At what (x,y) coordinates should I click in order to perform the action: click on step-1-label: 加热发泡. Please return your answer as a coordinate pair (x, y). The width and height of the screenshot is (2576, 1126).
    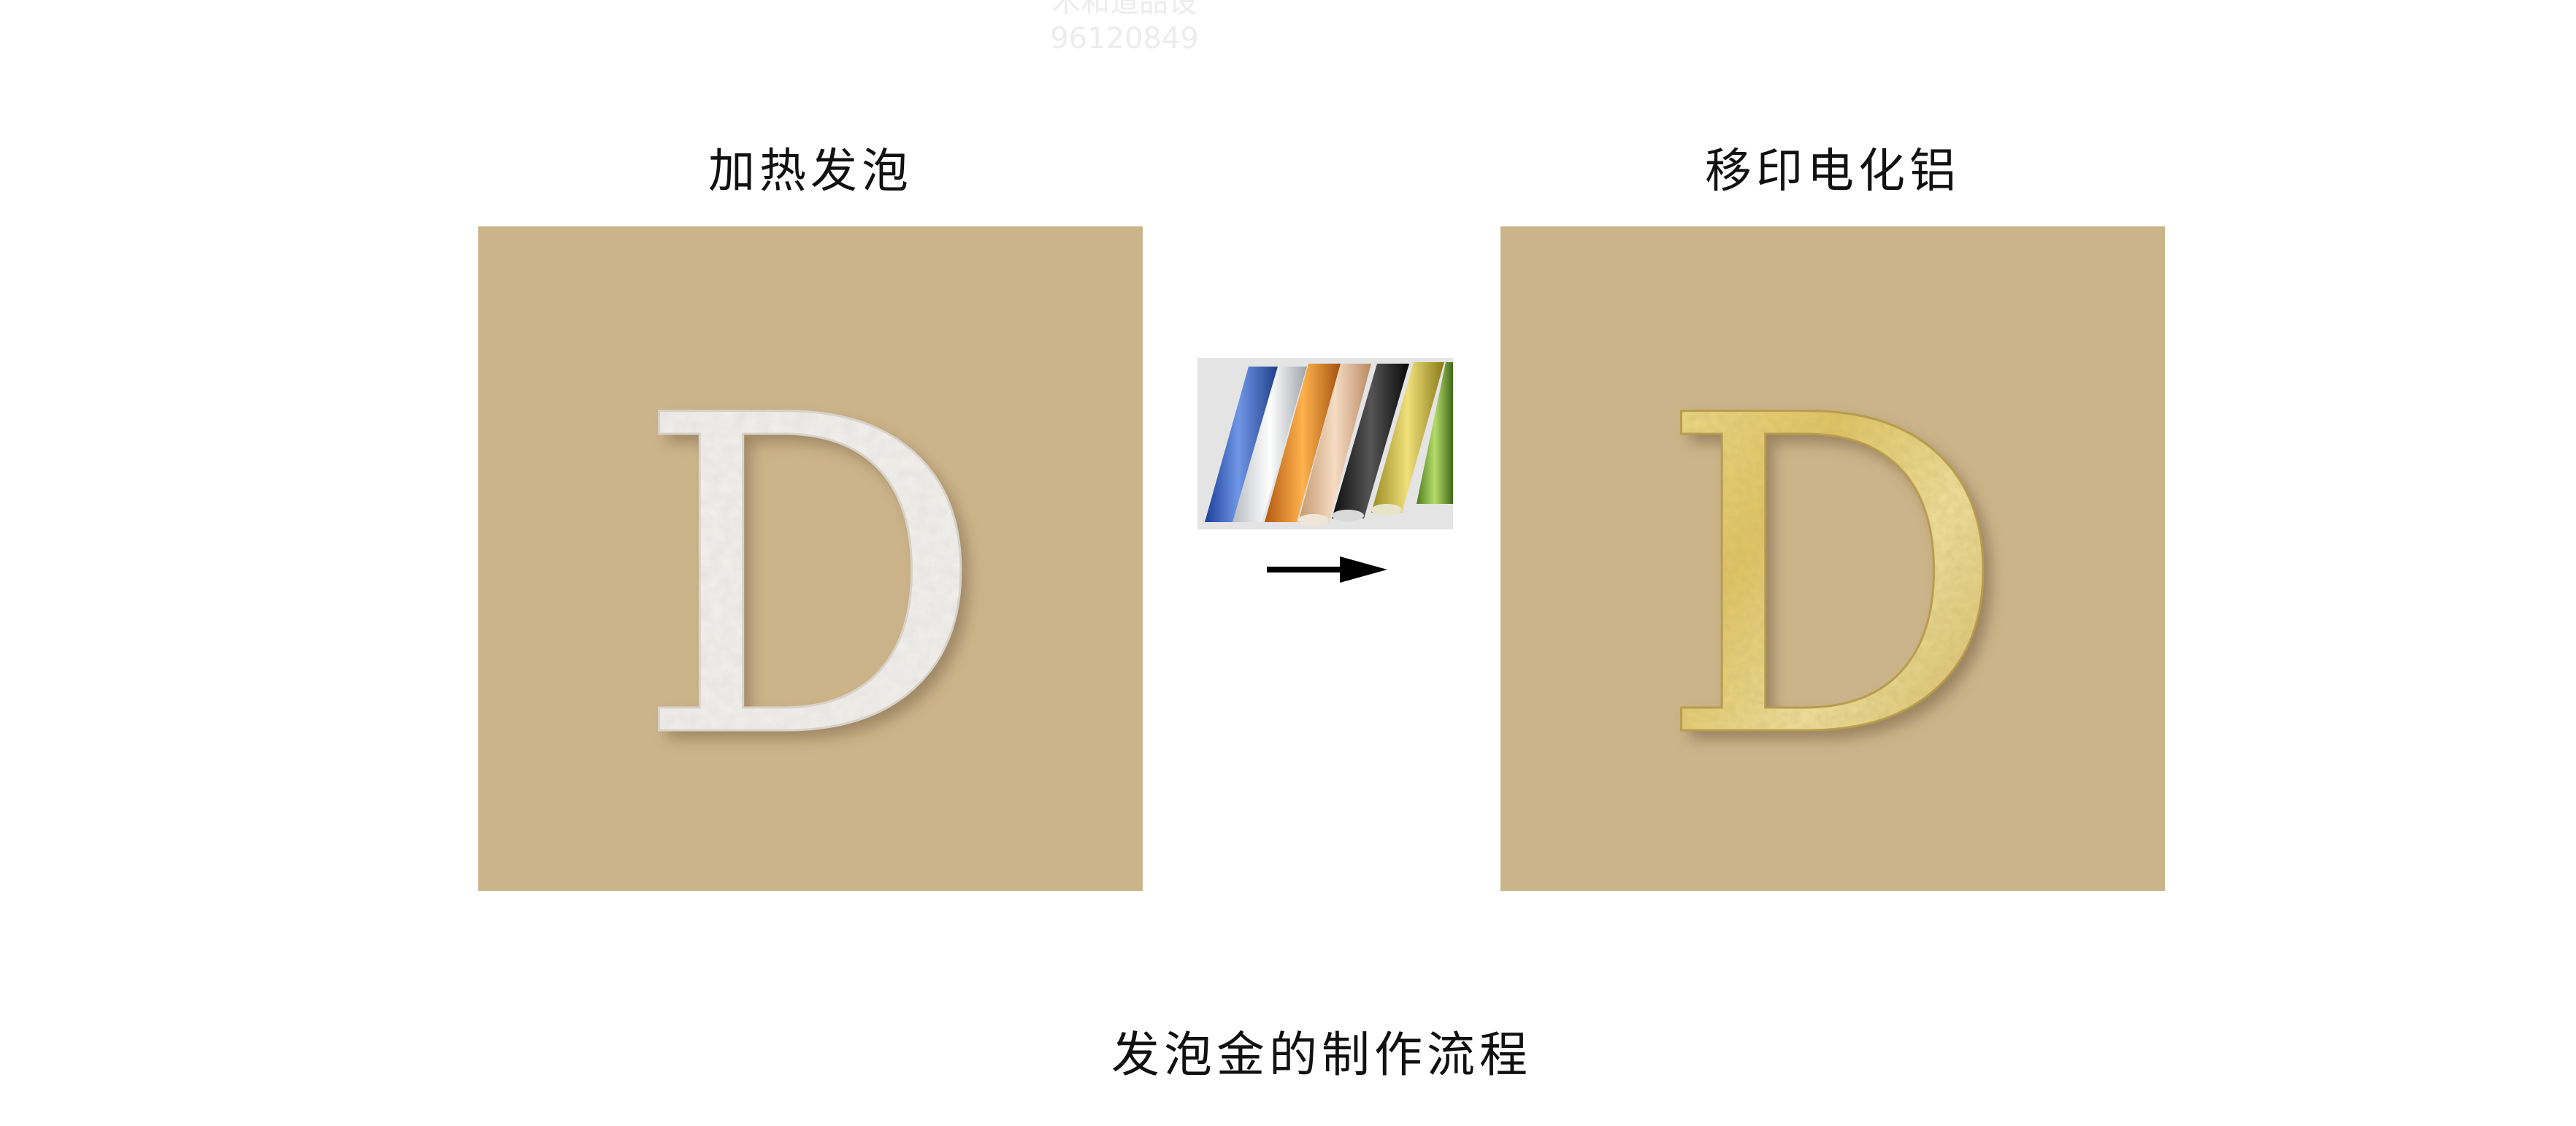
    Looking at the image, I should click on (810, 172).